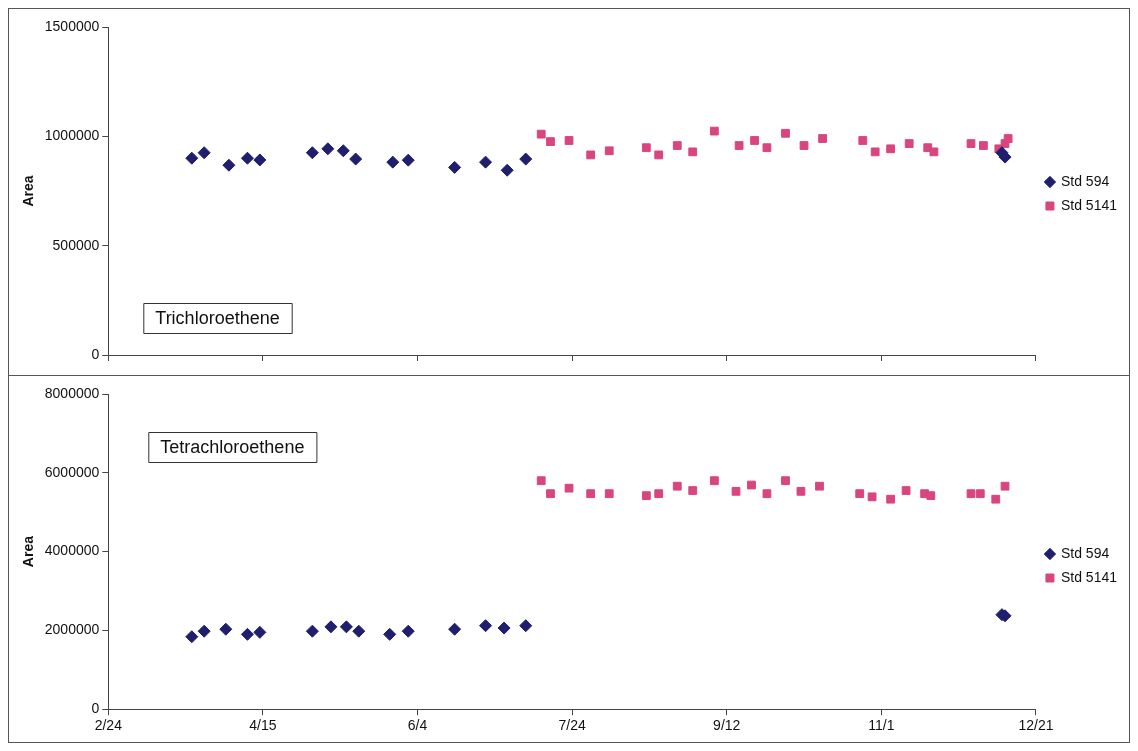 The width and height of the screenshot is (1138, 751). I want to click on y-tick-label: 6000000, so click(72, 471).